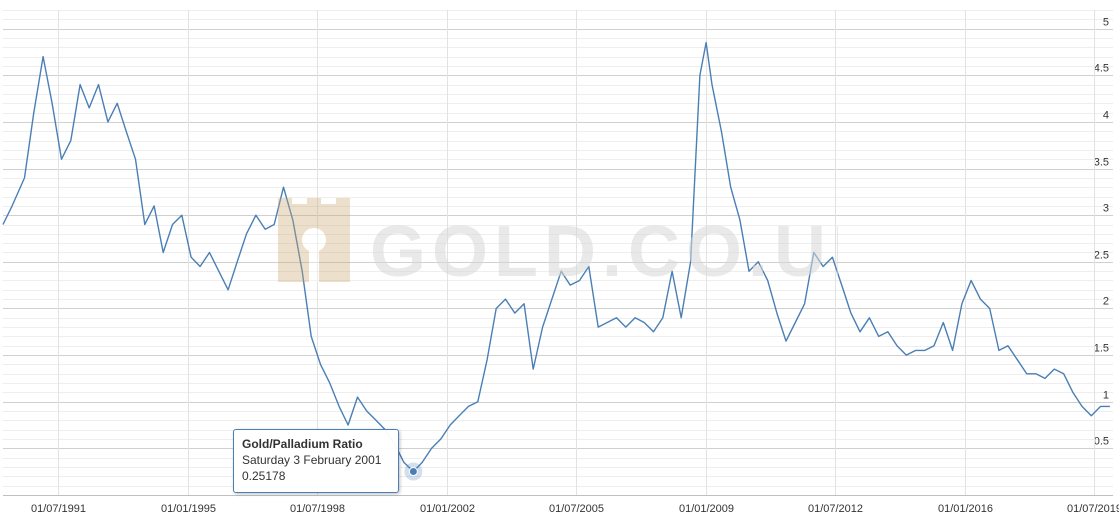 Image resolution: width=1119 pixels, height=527 pixels. Describe the element at coordinates (447, 509) in the screenshot. I see `x-tick-label: 01/01/2002` at that location.